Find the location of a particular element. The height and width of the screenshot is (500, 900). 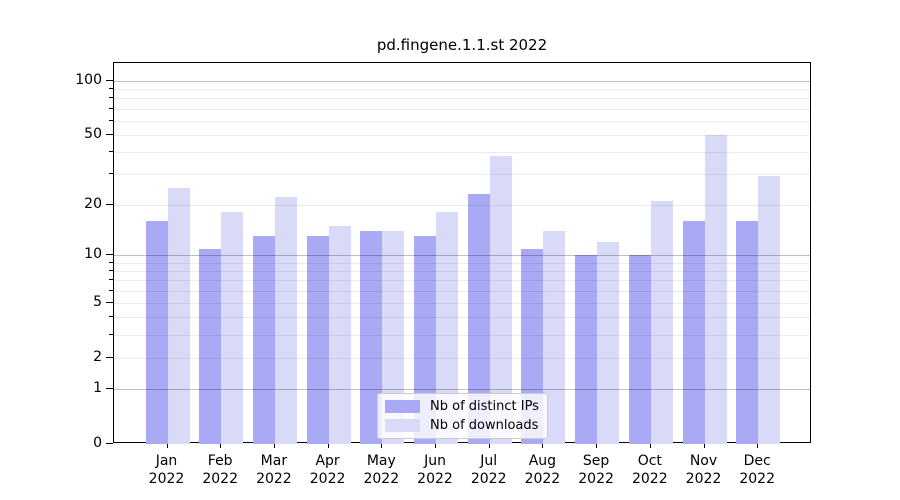

x-tick-may is located at coordinates (382, 445).